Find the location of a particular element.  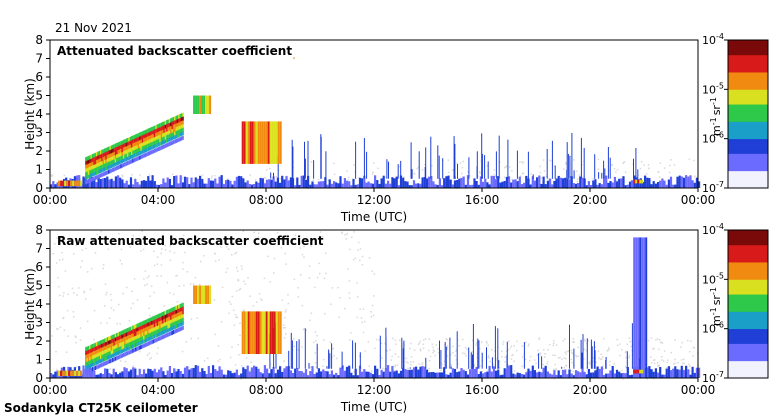

date-label: 21 Nov 2021 is located at coordinates (93, 28).